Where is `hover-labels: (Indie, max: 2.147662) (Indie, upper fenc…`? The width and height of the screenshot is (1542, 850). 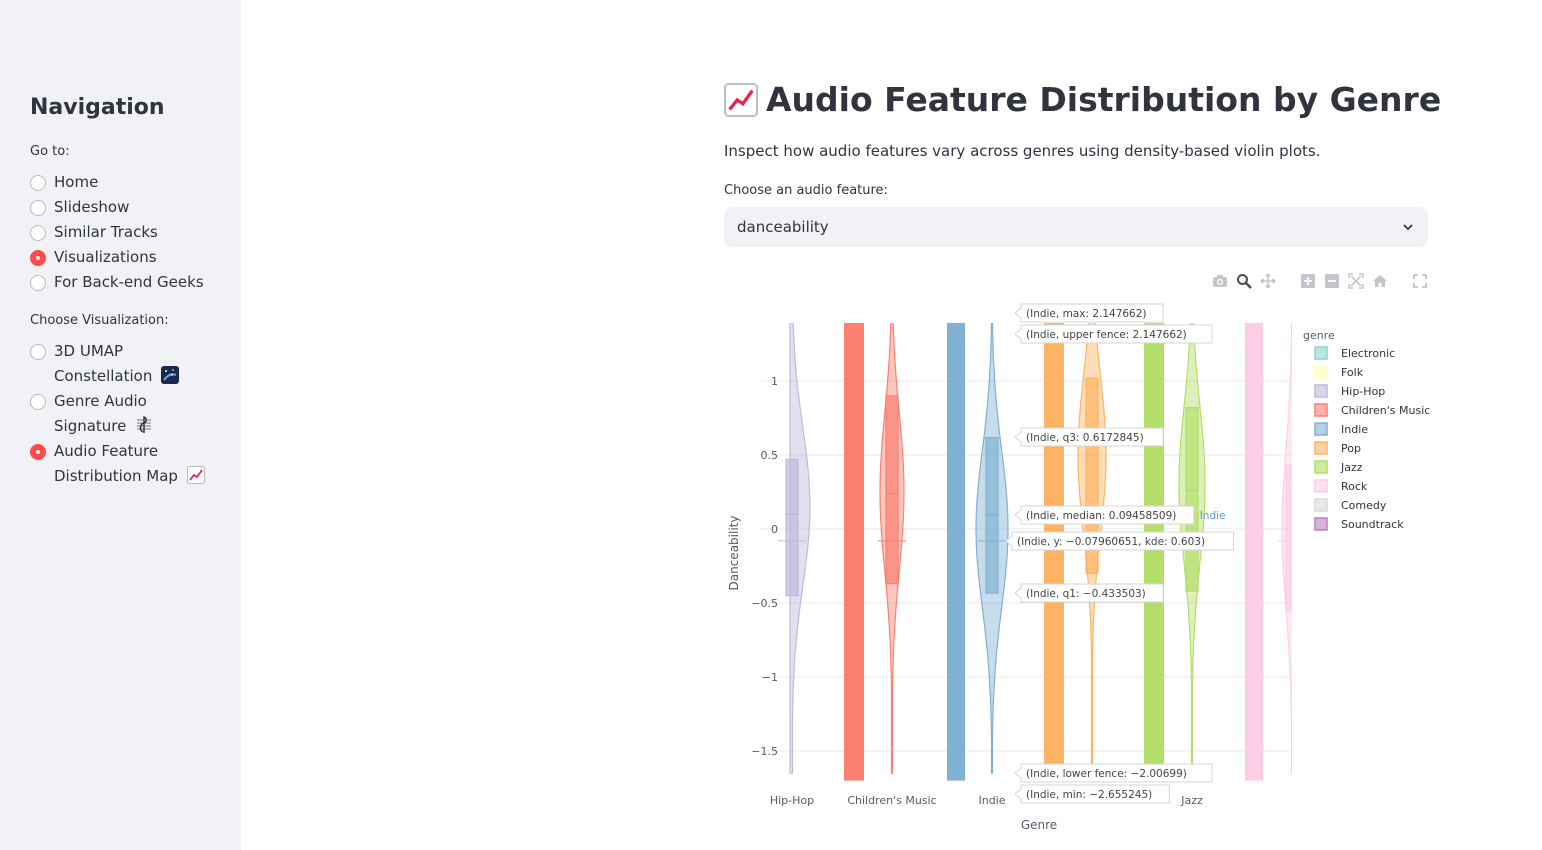 hover-labels: (Indie, max: 2.147662) (Indie, upper fenc… is located at coordinates (1119, 553).